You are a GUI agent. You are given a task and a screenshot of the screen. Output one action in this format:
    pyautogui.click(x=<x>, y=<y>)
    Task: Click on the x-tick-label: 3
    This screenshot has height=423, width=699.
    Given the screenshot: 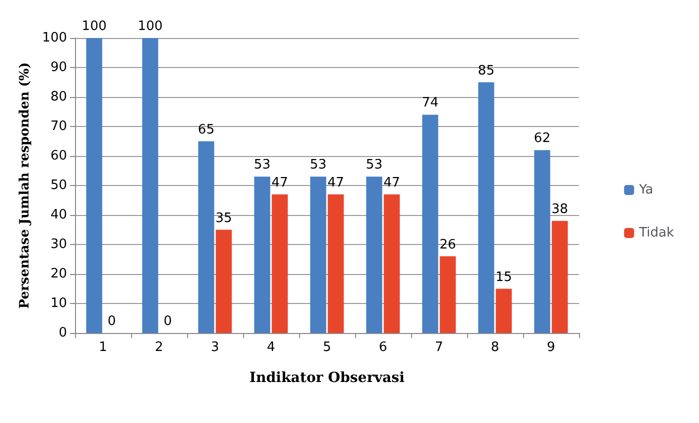 What is the action you would take?
    pyautogui.click(x=215, y=347)
    